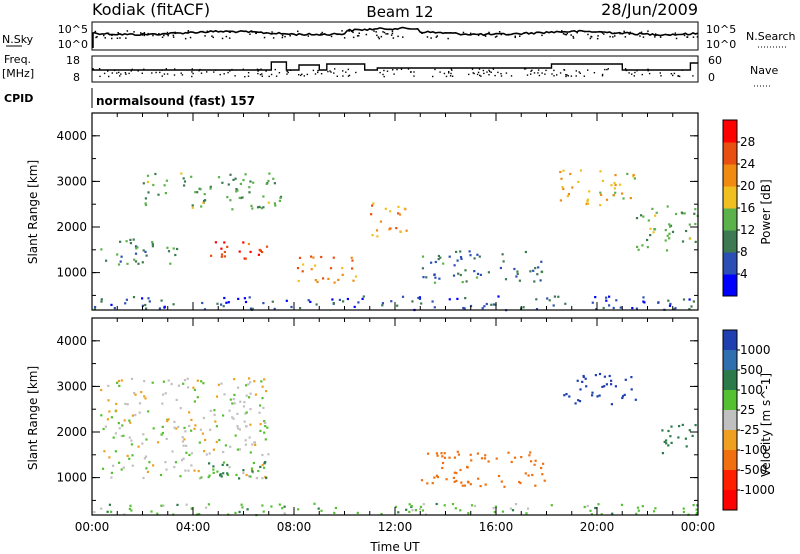 Image resolution: width=800 pixels, height=554 pixels. I want to click on colorbar-frame, so click(730, 420).